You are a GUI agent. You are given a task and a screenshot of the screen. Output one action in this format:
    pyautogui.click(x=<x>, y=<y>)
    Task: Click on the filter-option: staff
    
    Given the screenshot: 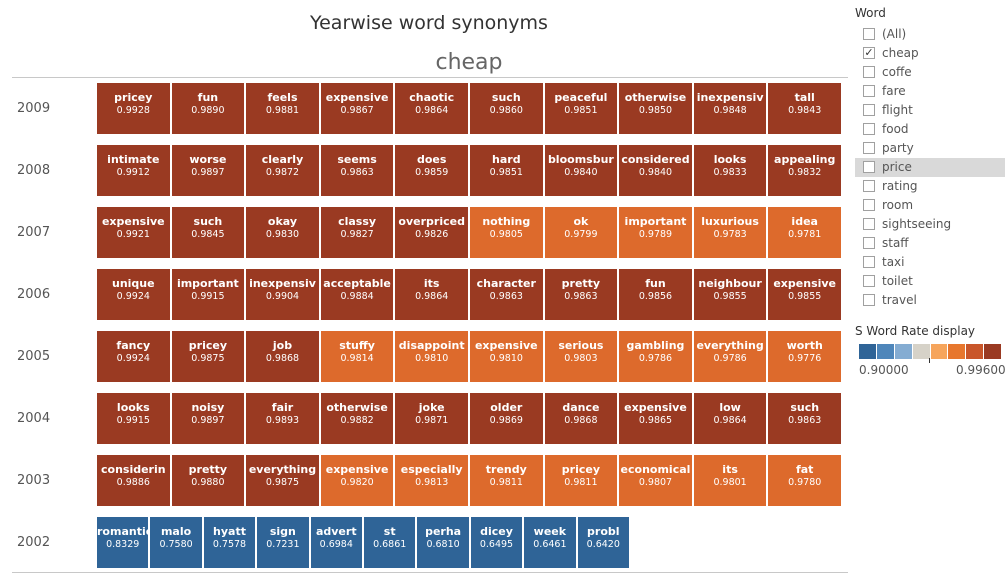 What is the action you would take?
    pyautogui.click(x=930, y=243)
    